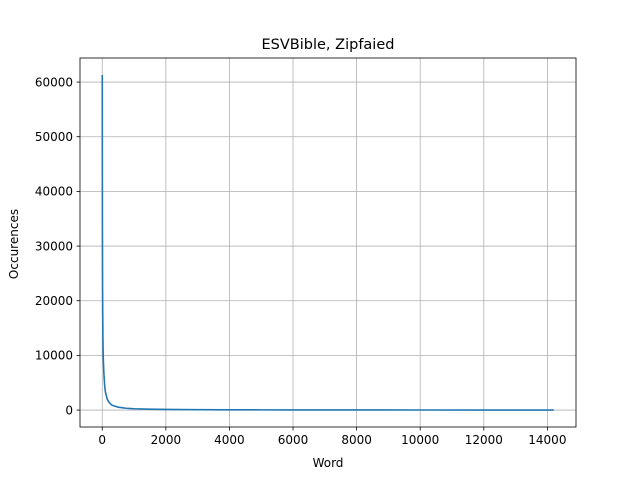  What do you see at coordinates (54, 137) in the screenshot?
I see `y-tick-label: 50000` at bounding box center [54, 137].